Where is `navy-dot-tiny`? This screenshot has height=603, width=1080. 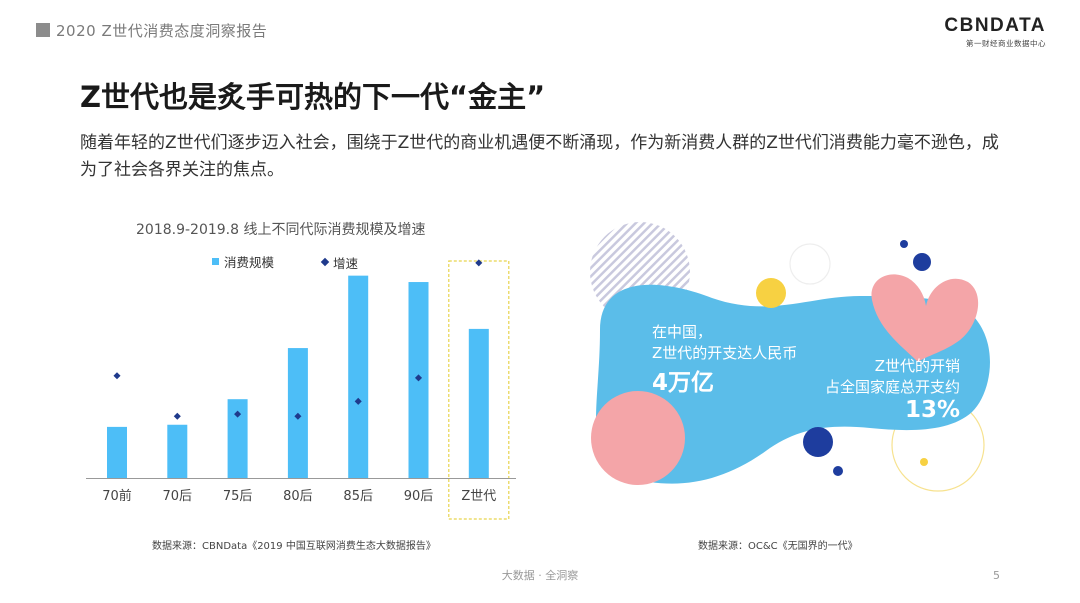
navy-dot-tiny is located at coordinates (838, 471).